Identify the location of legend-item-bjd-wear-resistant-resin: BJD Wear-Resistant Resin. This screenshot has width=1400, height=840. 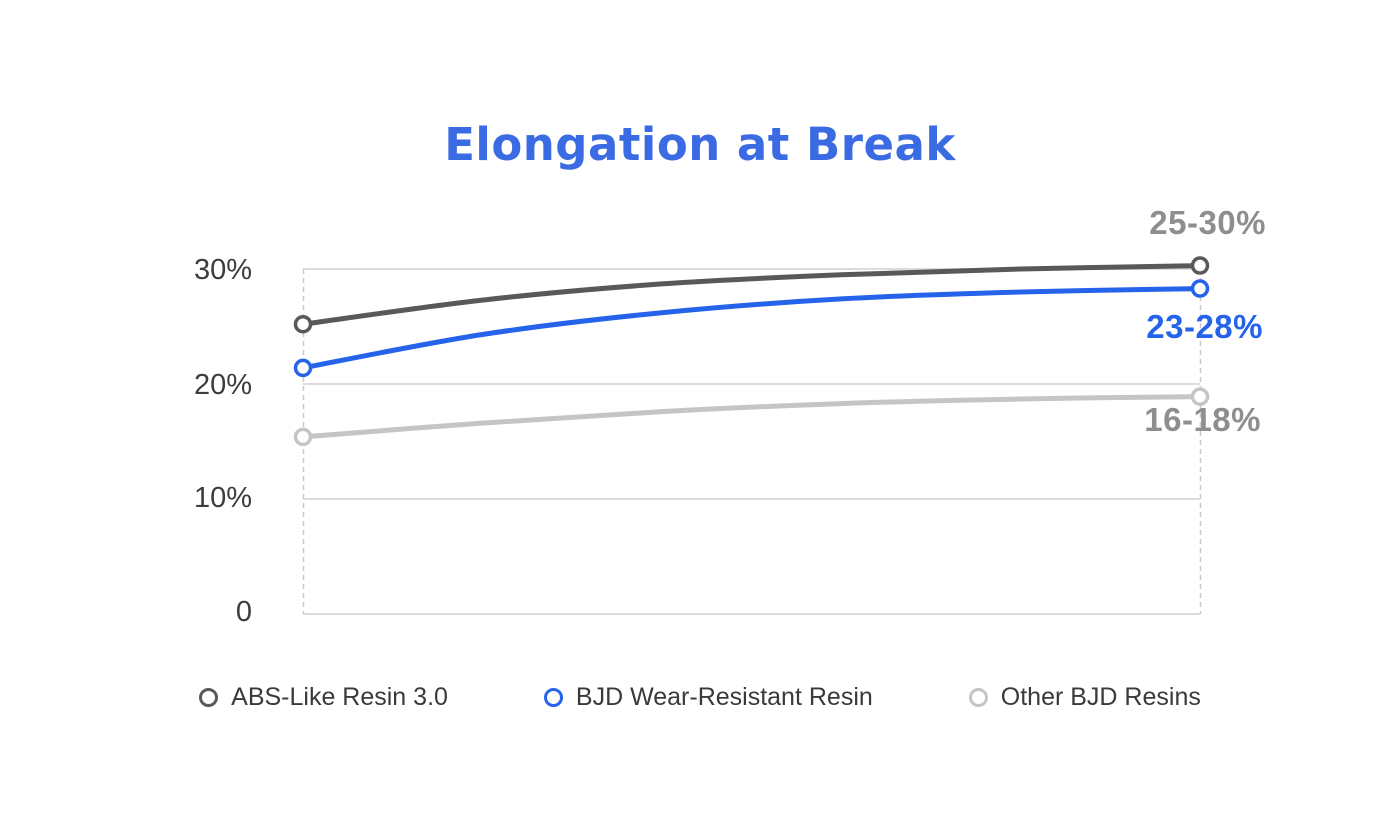
(708, 697).